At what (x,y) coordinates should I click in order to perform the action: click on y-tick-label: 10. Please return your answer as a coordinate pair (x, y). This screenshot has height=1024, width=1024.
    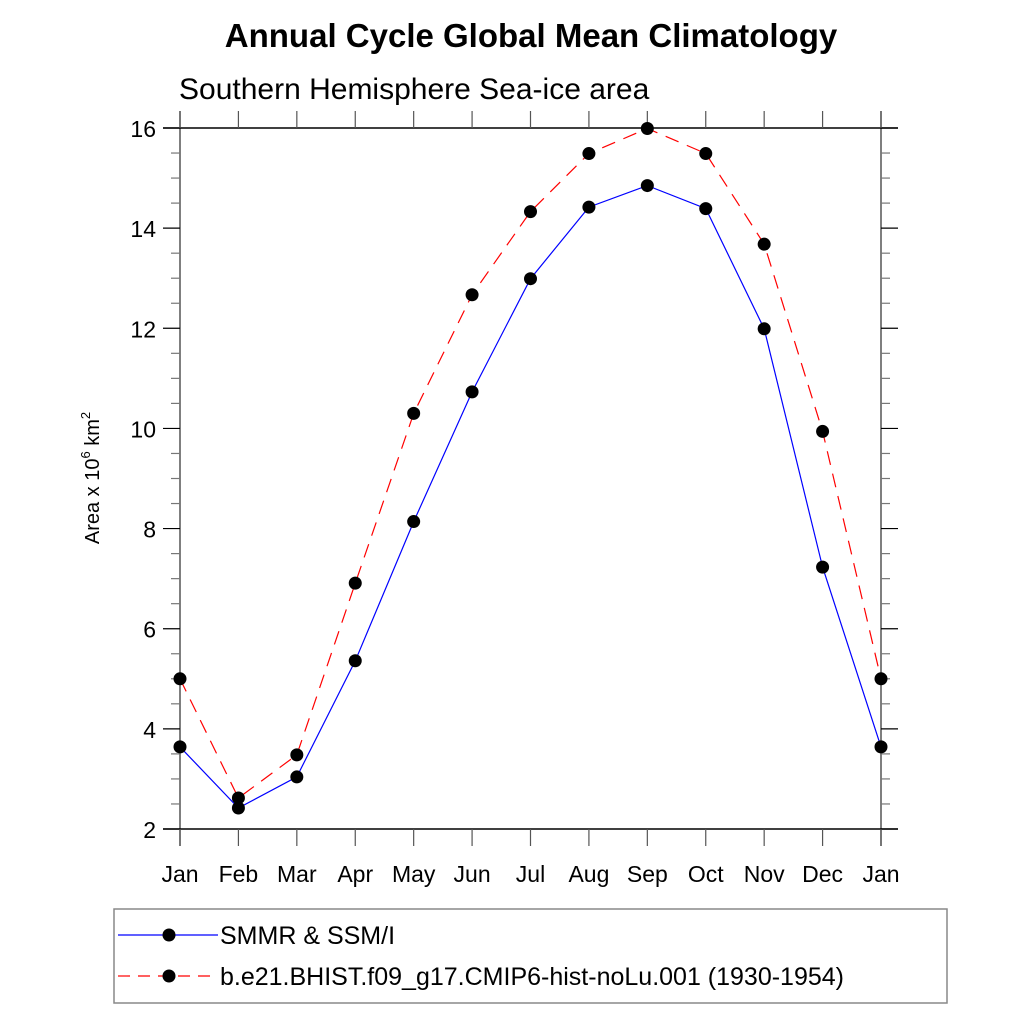
    Looking at the image, I should click on (143, 429).